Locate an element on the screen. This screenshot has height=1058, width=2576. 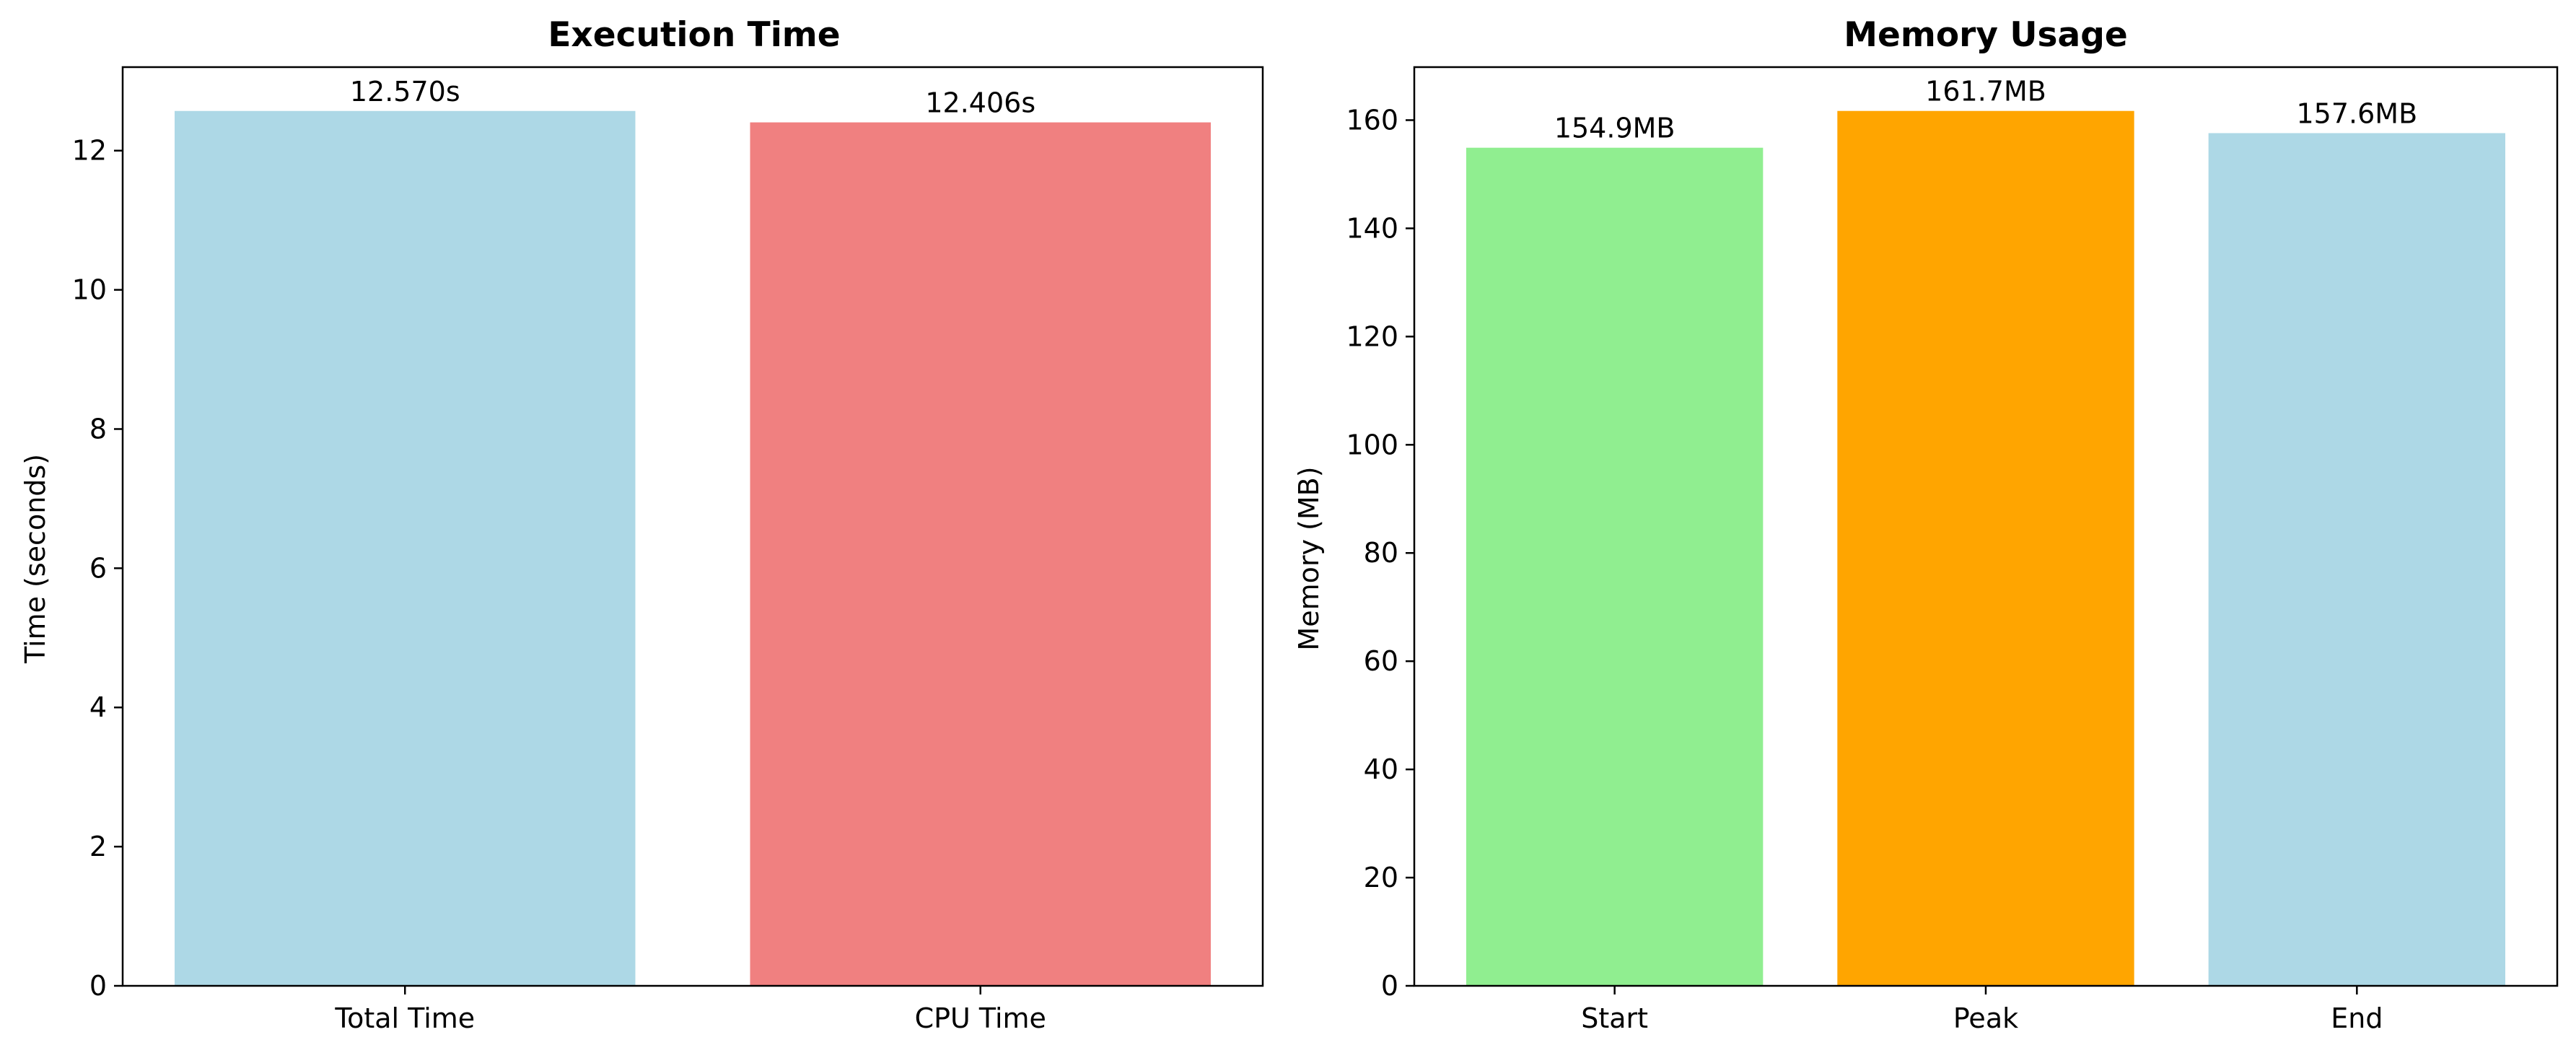
x-tick-label: CPU Time is located at coordinates (980, 1018).